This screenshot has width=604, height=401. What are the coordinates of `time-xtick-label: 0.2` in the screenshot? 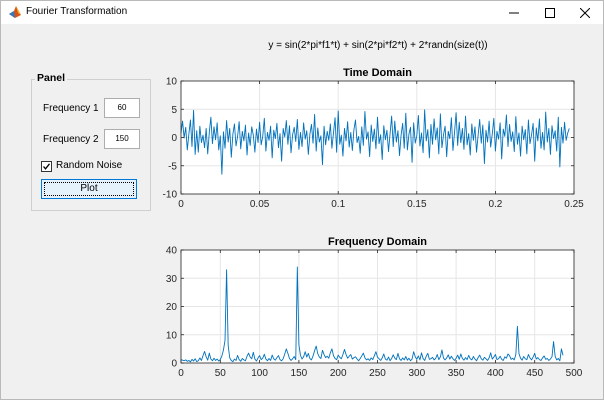 It's located at (495, 204).